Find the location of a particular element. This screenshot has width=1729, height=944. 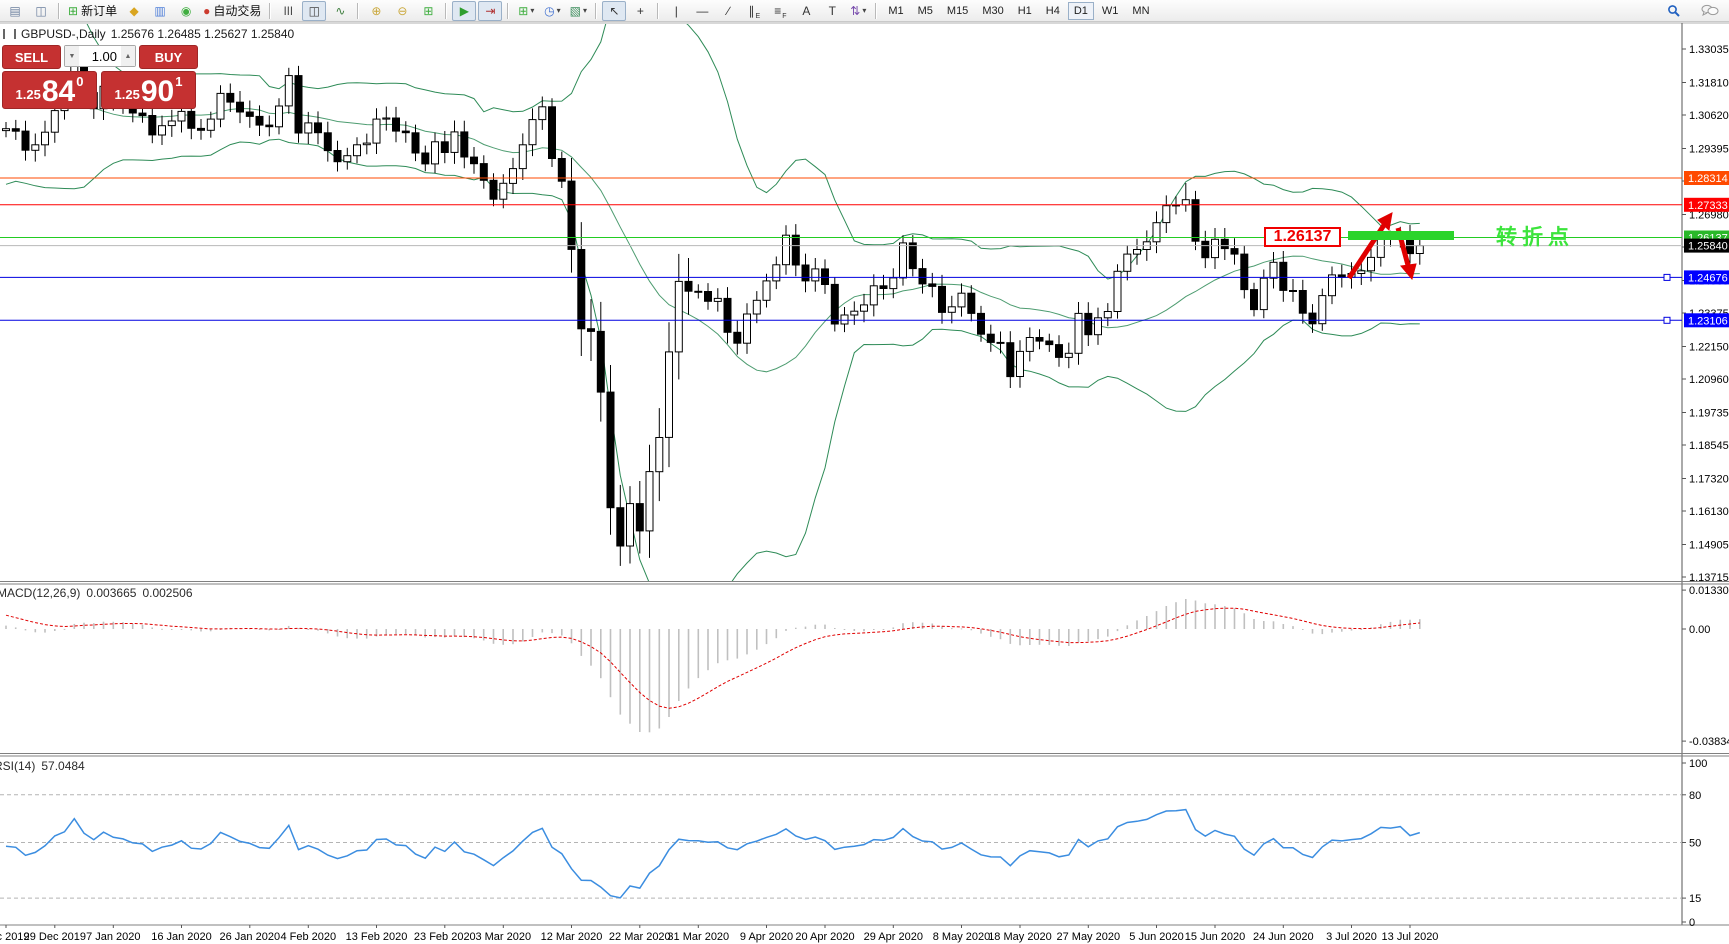

svg-text: 3 Mar 2020 is located at coordinates (503, 937).